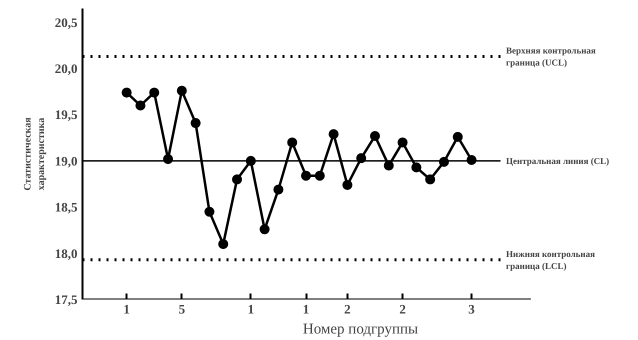  Describe the element at coordinates (66, 160) in the screenshot. I see `y-tick-label: 19,0` at that location.